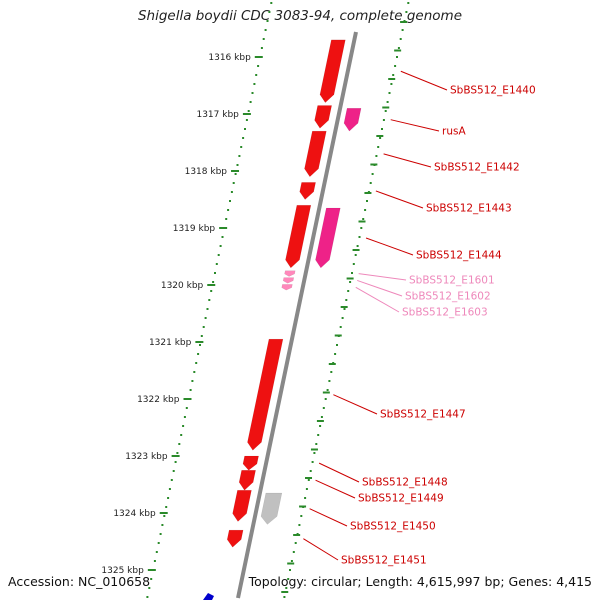  Describe the element at coordinates (247, 480) in the screenshot. I see `gene-arrow-g1449` at that location.